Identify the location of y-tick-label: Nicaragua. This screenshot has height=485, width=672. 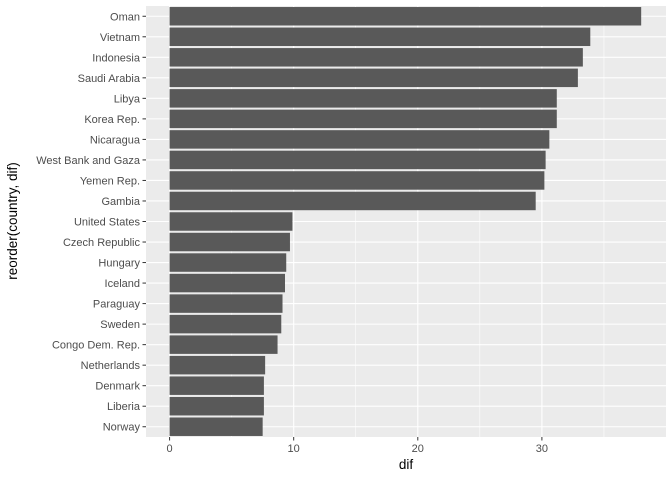
(115, 140).